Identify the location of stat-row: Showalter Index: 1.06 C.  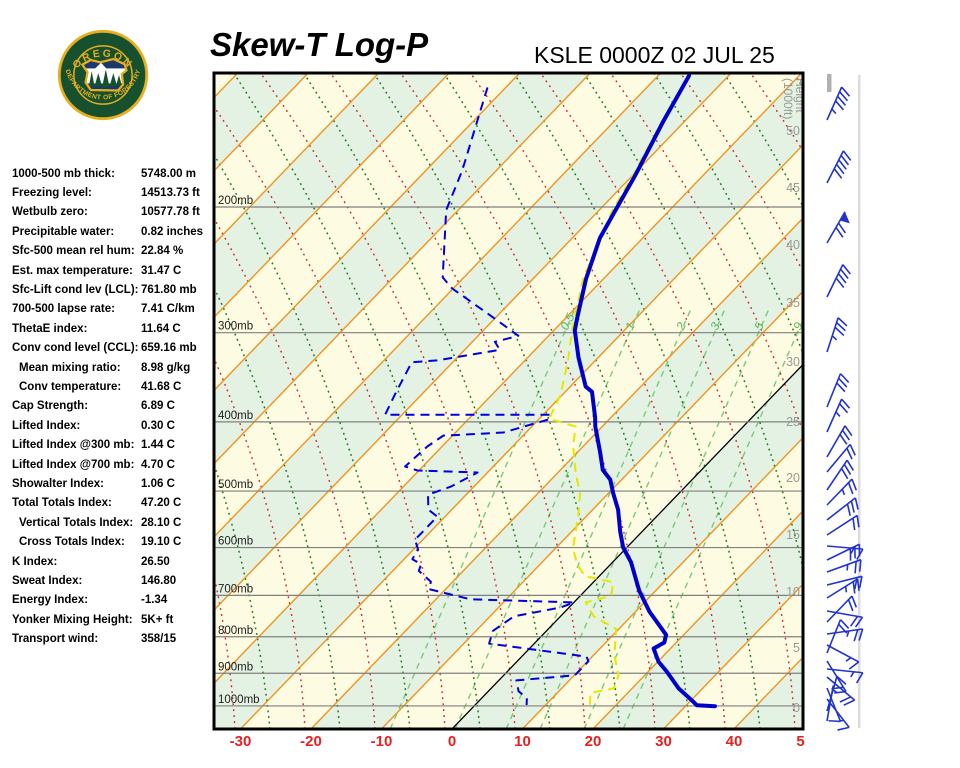
(112, 483).